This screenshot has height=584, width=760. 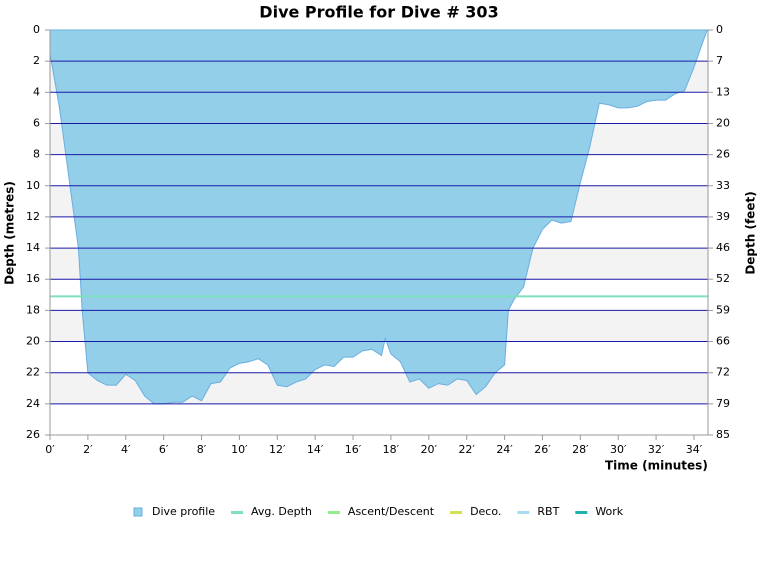 What do you see at coordinates (609, 511) in the screenshot?
I see `legend-label: Work` at bounding box center [609, 511].